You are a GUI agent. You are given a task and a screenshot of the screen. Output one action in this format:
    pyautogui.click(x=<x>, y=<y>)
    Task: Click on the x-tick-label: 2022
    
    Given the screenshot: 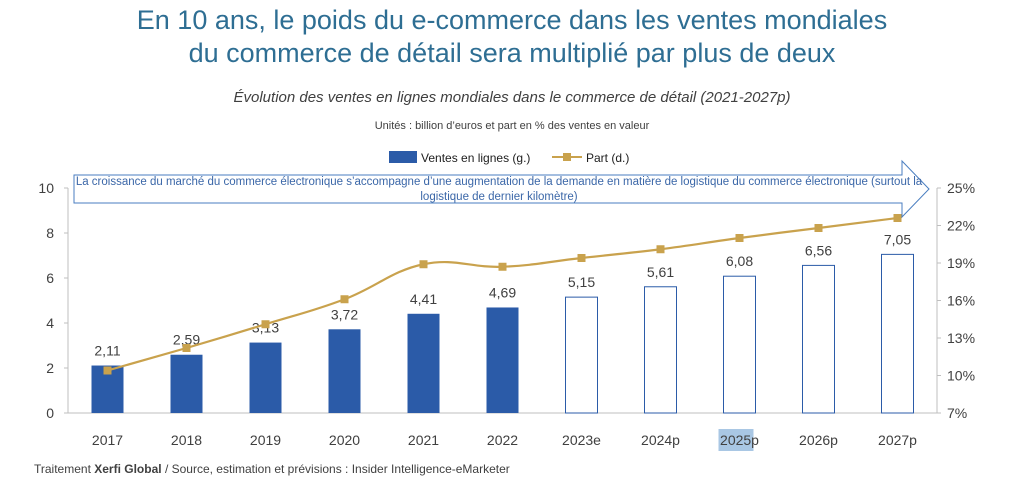 What is the action you would take?
    pyautogui.click(x=502, y=440)
    